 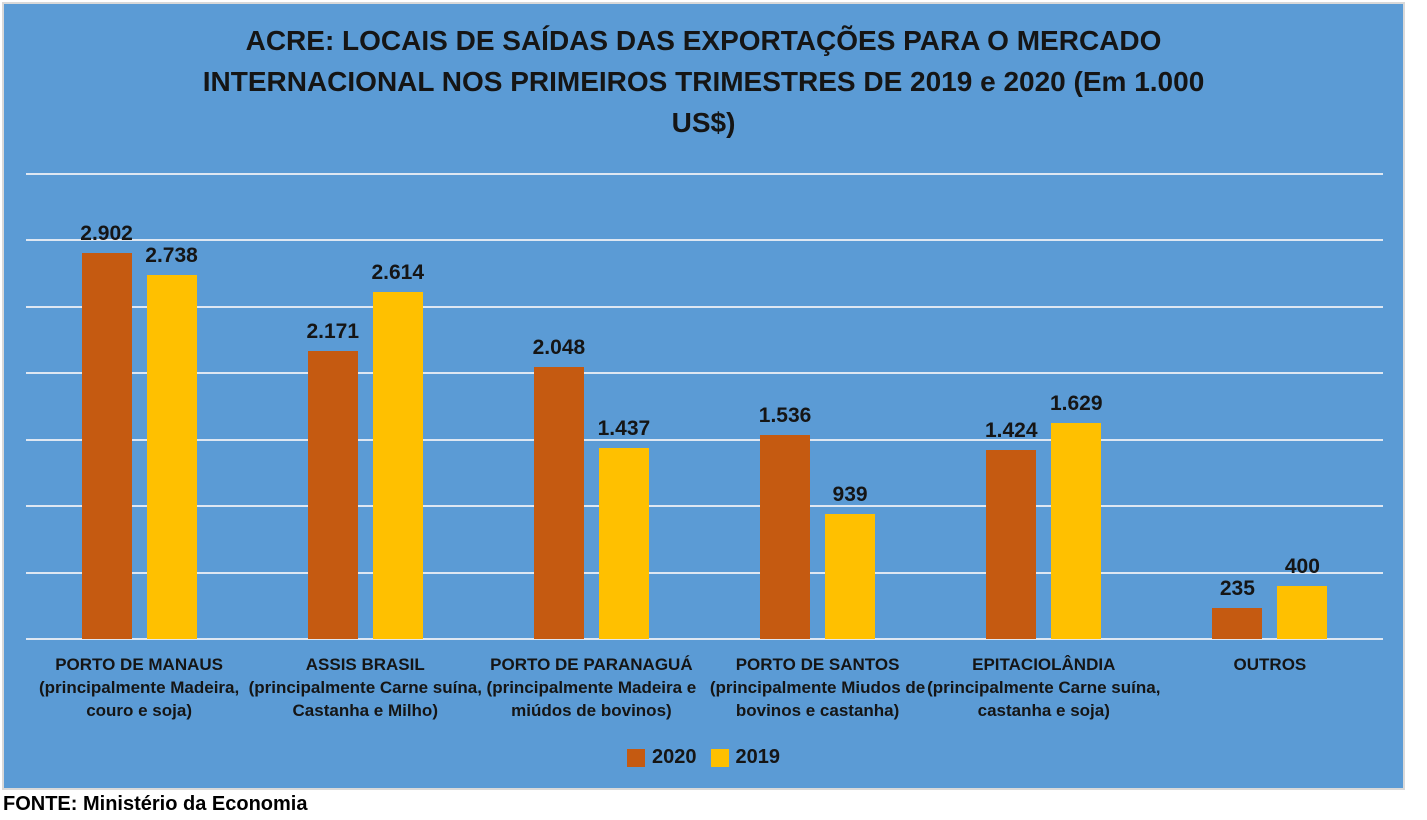 What do you see at coordinates (139, 699) in the screenshot?
I see `category-detail: (principalmente Madeira, couro e soja)` at bounding box center [139, 699].